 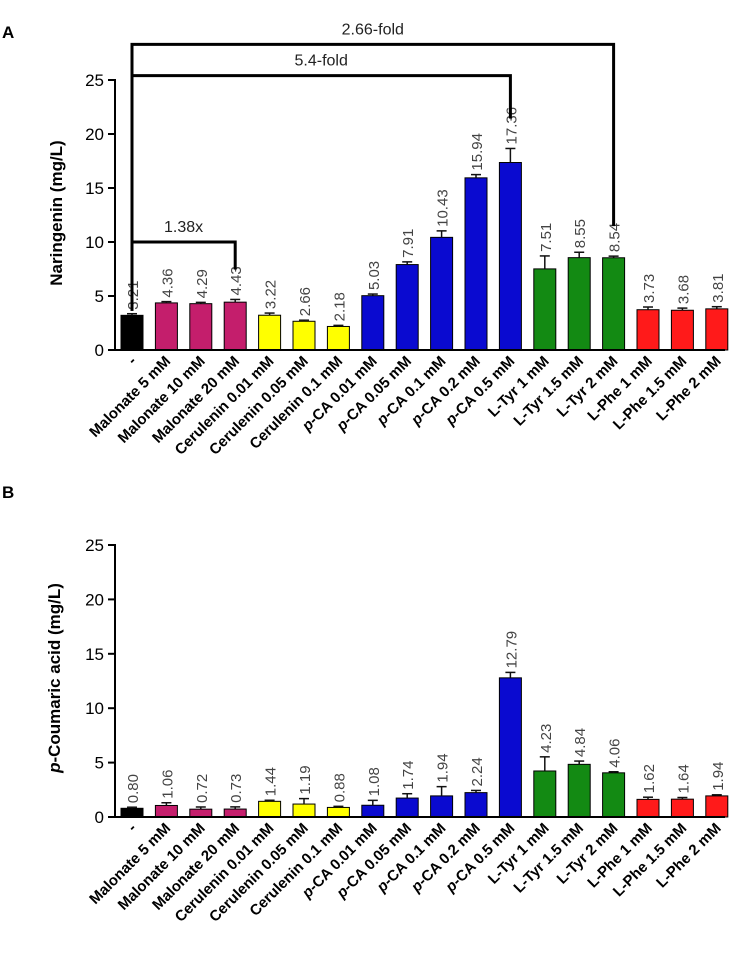 I want to click on panel-a-data-label: 2.66, so click(x=305, y=301).